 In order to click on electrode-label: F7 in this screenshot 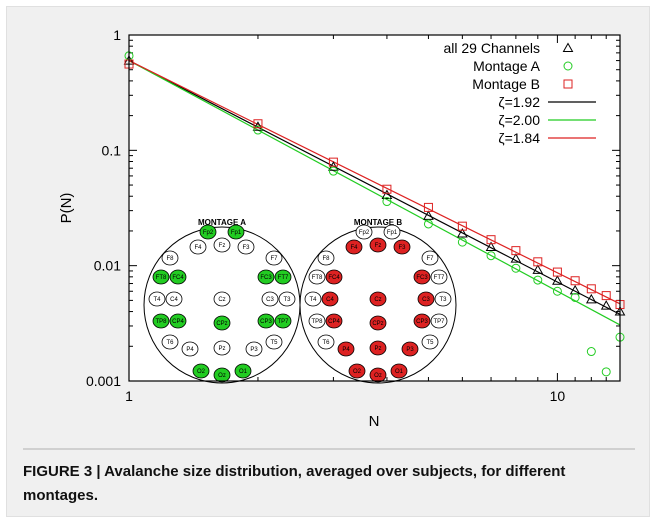, I will do `click(430, 259)`.